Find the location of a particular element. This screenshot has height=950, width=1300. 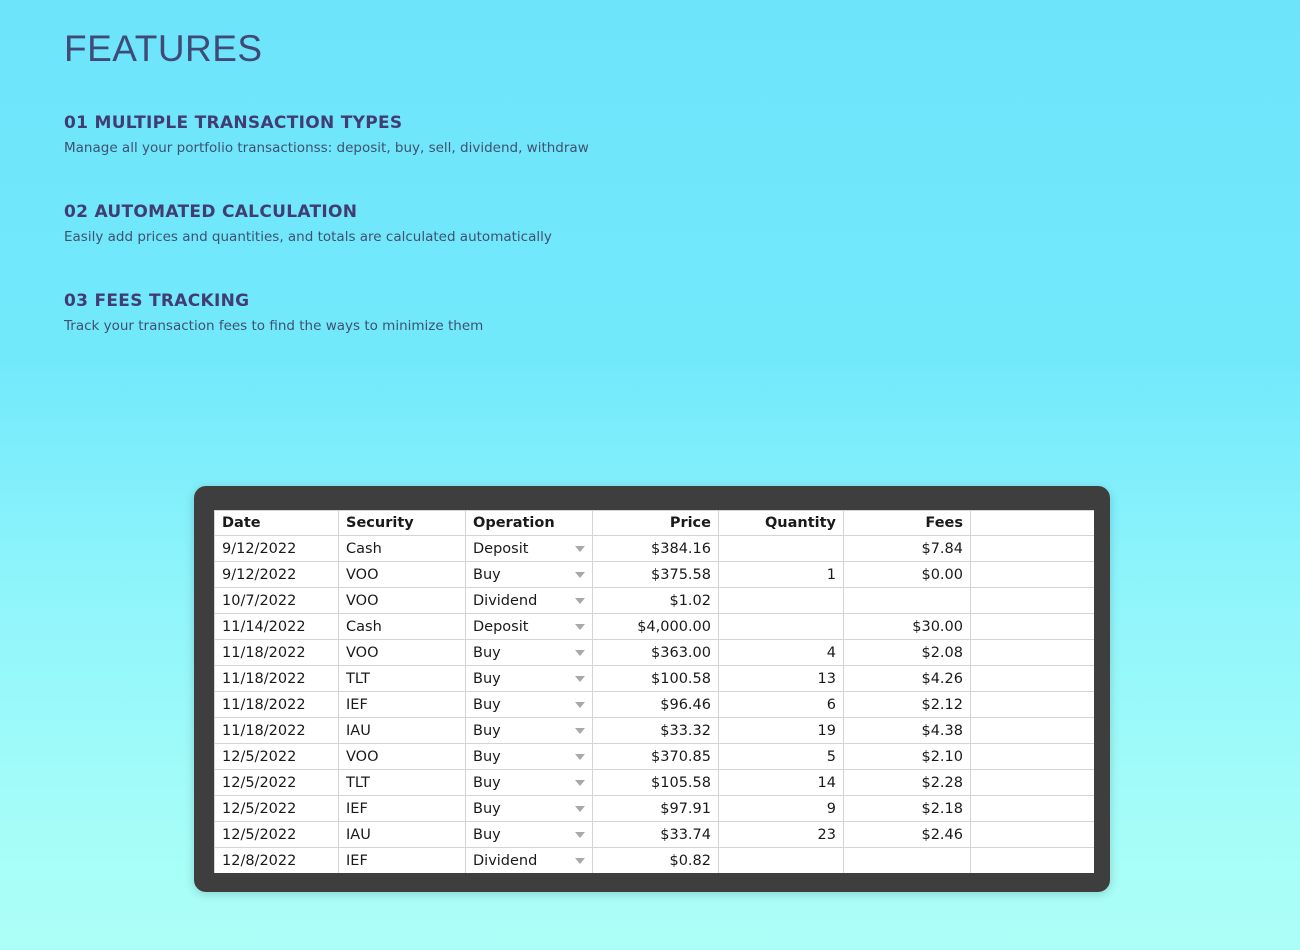

cell-total: $1,480.40 is located at coordinates (1032, 782).